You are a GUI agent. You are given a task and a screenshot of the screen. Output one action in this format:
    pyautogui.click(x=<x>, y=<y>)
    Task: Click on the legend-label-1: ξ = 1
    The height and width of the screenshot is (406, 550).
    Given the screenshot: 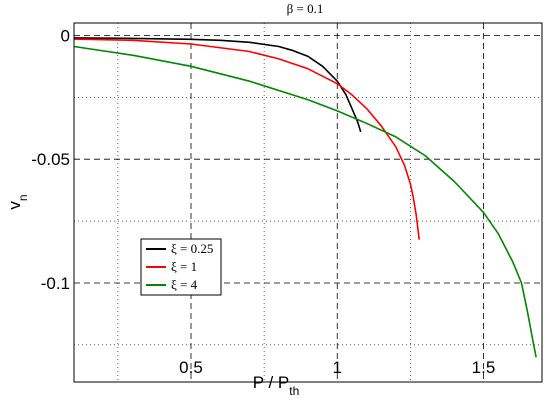 What is the action you would take?
    pyautogui.click(x=184, y=266)
    